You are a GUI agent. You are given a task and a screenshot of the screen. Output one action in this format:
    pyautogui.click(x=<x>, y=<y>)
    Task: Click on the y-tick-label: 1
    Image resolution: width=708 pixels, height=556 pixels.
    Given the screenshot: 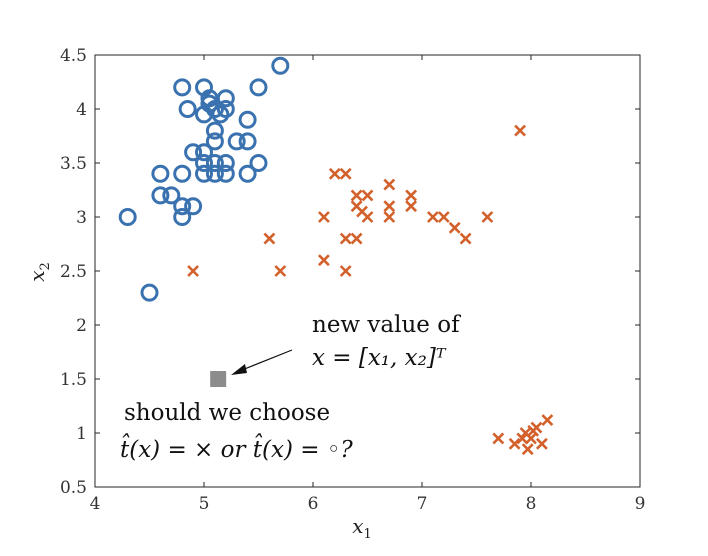 What is the action you would take?
    pyautogui.click(x=81, y=434)
    